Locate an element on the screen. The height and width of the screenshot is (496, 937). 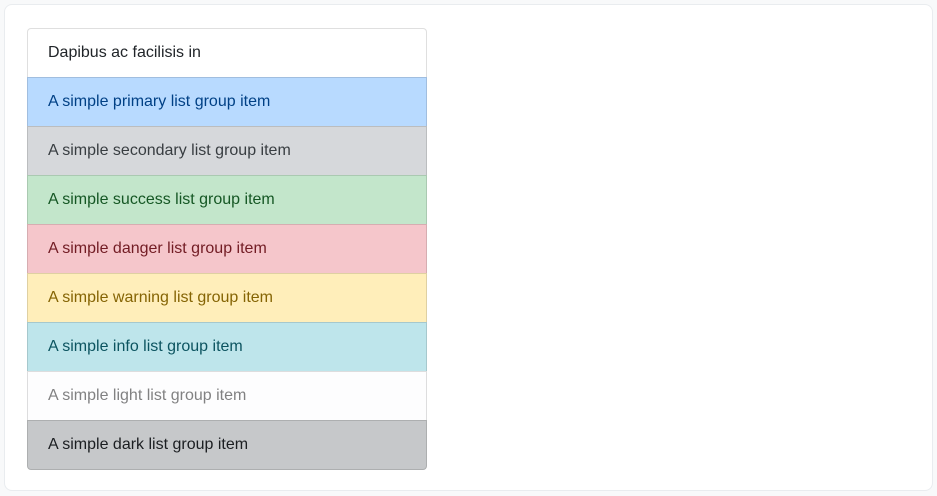
list-item-warning: A simple warning list group item is located at coordinates (227, 298).